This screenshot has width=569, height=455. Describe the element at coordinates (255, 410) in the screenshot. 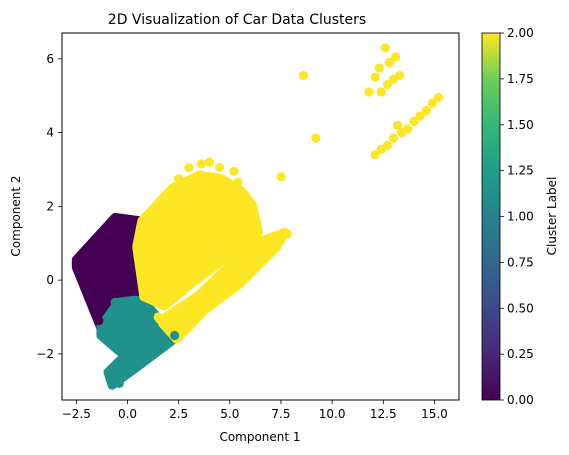

I see `x-axis: −2.5 0.0 2.5 5.0 7.5 10.0 12.5 15.0` at that location.